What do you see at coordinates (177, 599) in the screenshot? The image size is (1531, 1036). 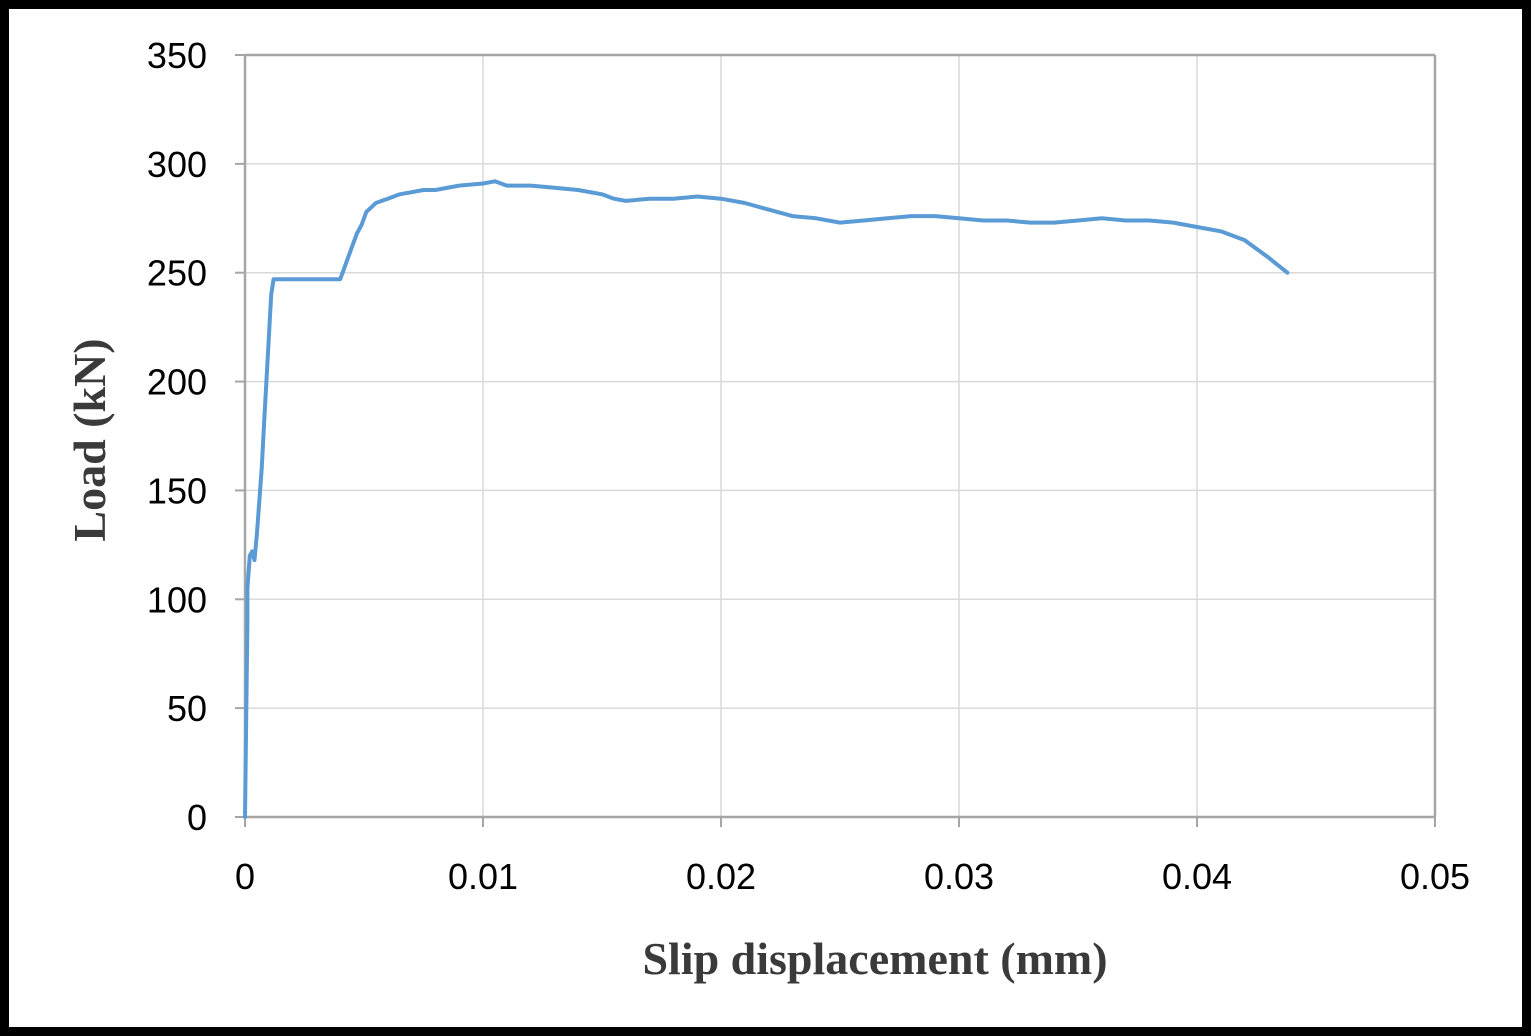 I see `y-tick-label: 100` at bounding box center [177, 599].